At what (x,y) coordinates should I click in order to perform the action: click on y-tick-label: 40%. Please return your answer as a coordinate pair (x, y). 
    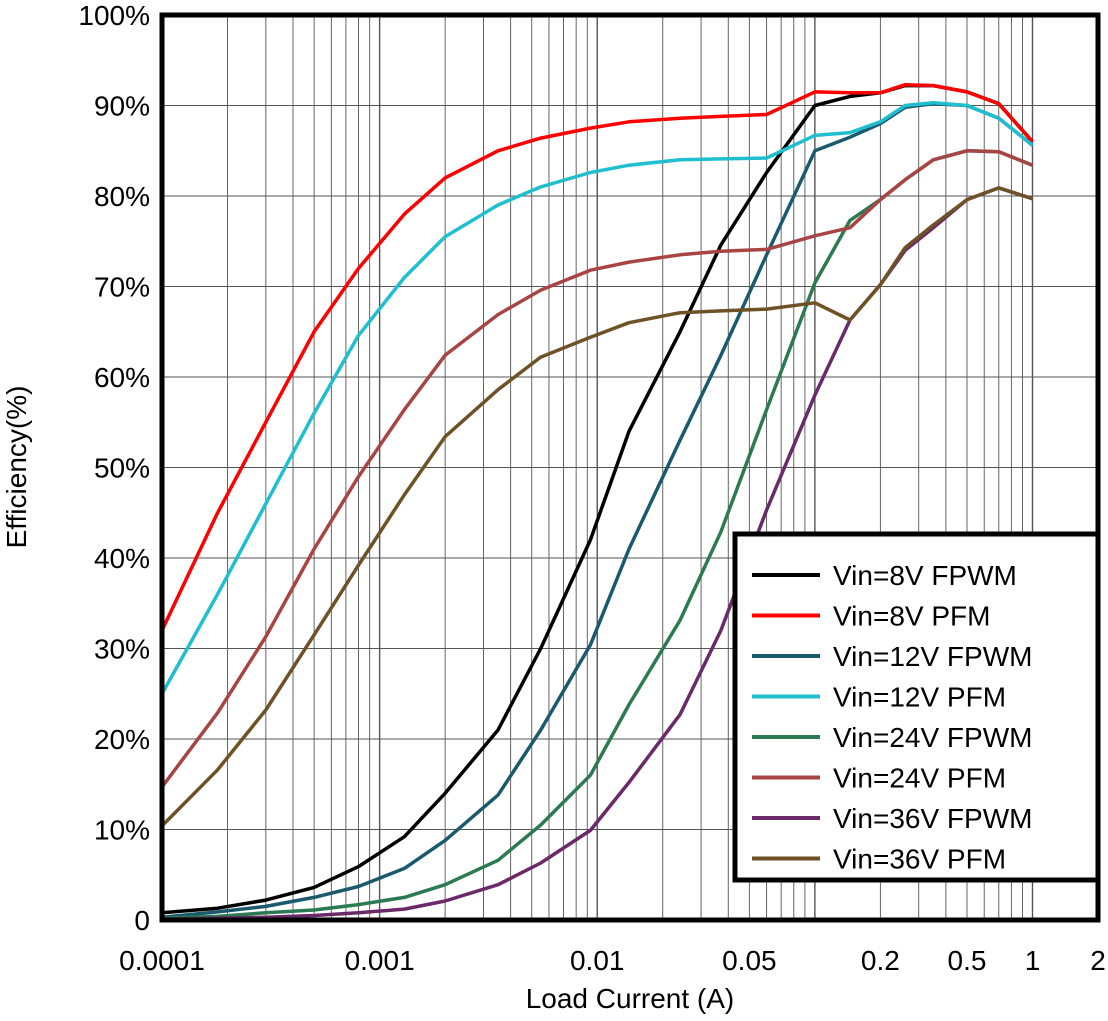
    Looking at the image, I should click on (122, 558).